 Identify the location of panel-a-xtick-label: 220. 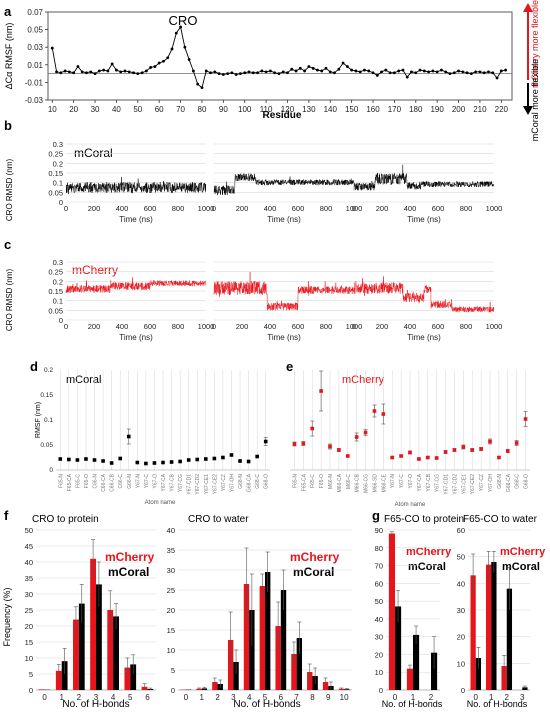
(502, 109).